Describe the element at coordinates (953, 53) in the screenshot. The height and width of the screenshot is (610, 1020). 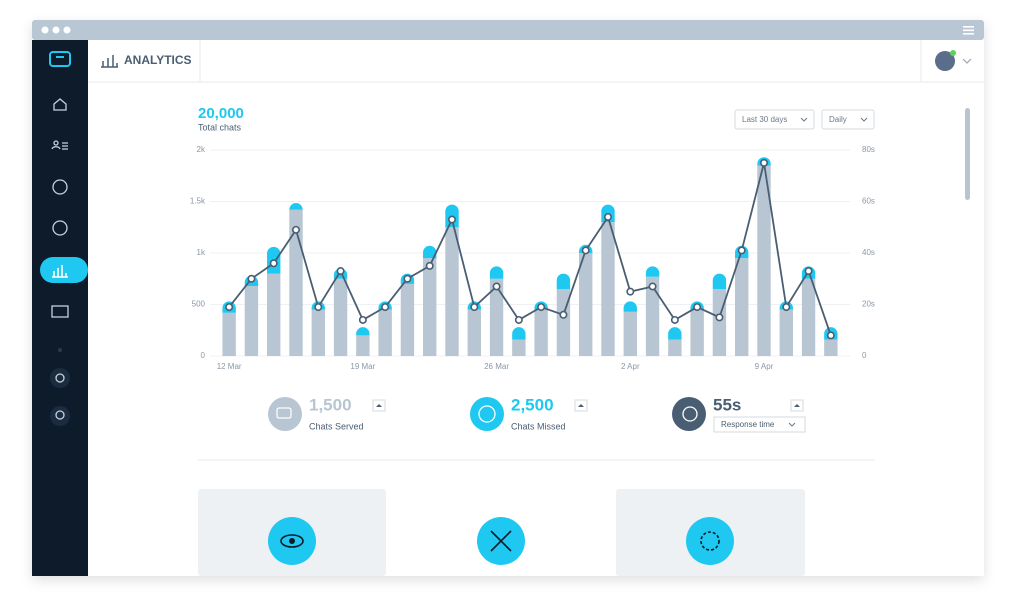
I see `status-dot` at that location.